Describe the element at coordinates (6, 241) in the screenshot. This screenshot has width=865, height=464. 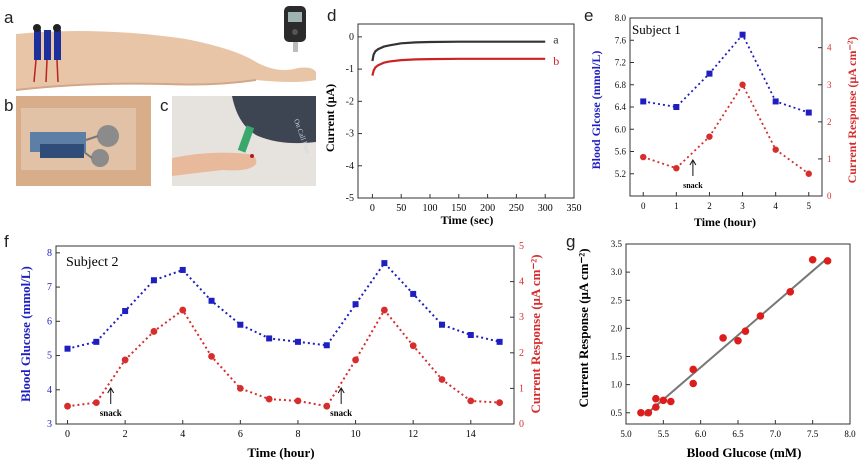
I see `panel-label-f: f` at that location.